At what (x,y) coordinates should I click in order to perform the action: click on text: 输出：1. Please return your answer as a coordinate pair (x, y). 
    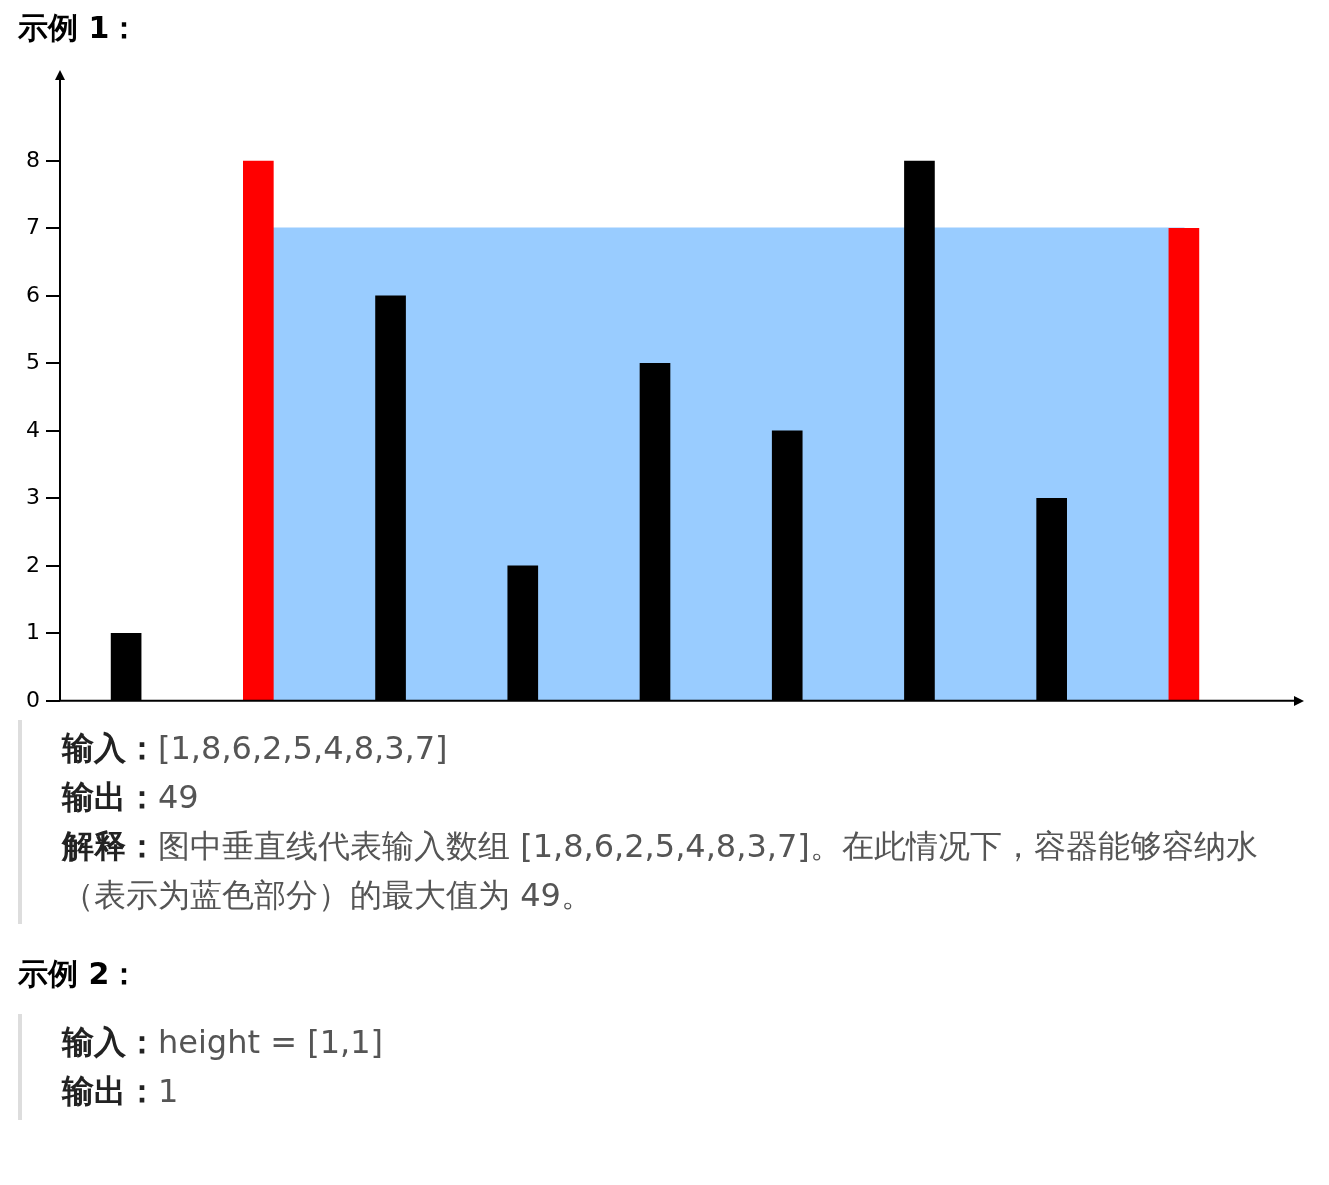
    Looking at the image, I should click on (121, 1091).